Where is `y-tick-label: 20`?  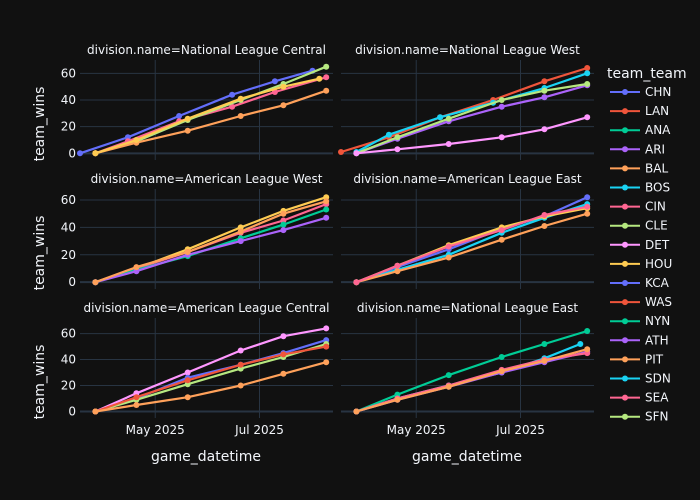 y-tick-label: 20 is located at coordinates (68, 255).